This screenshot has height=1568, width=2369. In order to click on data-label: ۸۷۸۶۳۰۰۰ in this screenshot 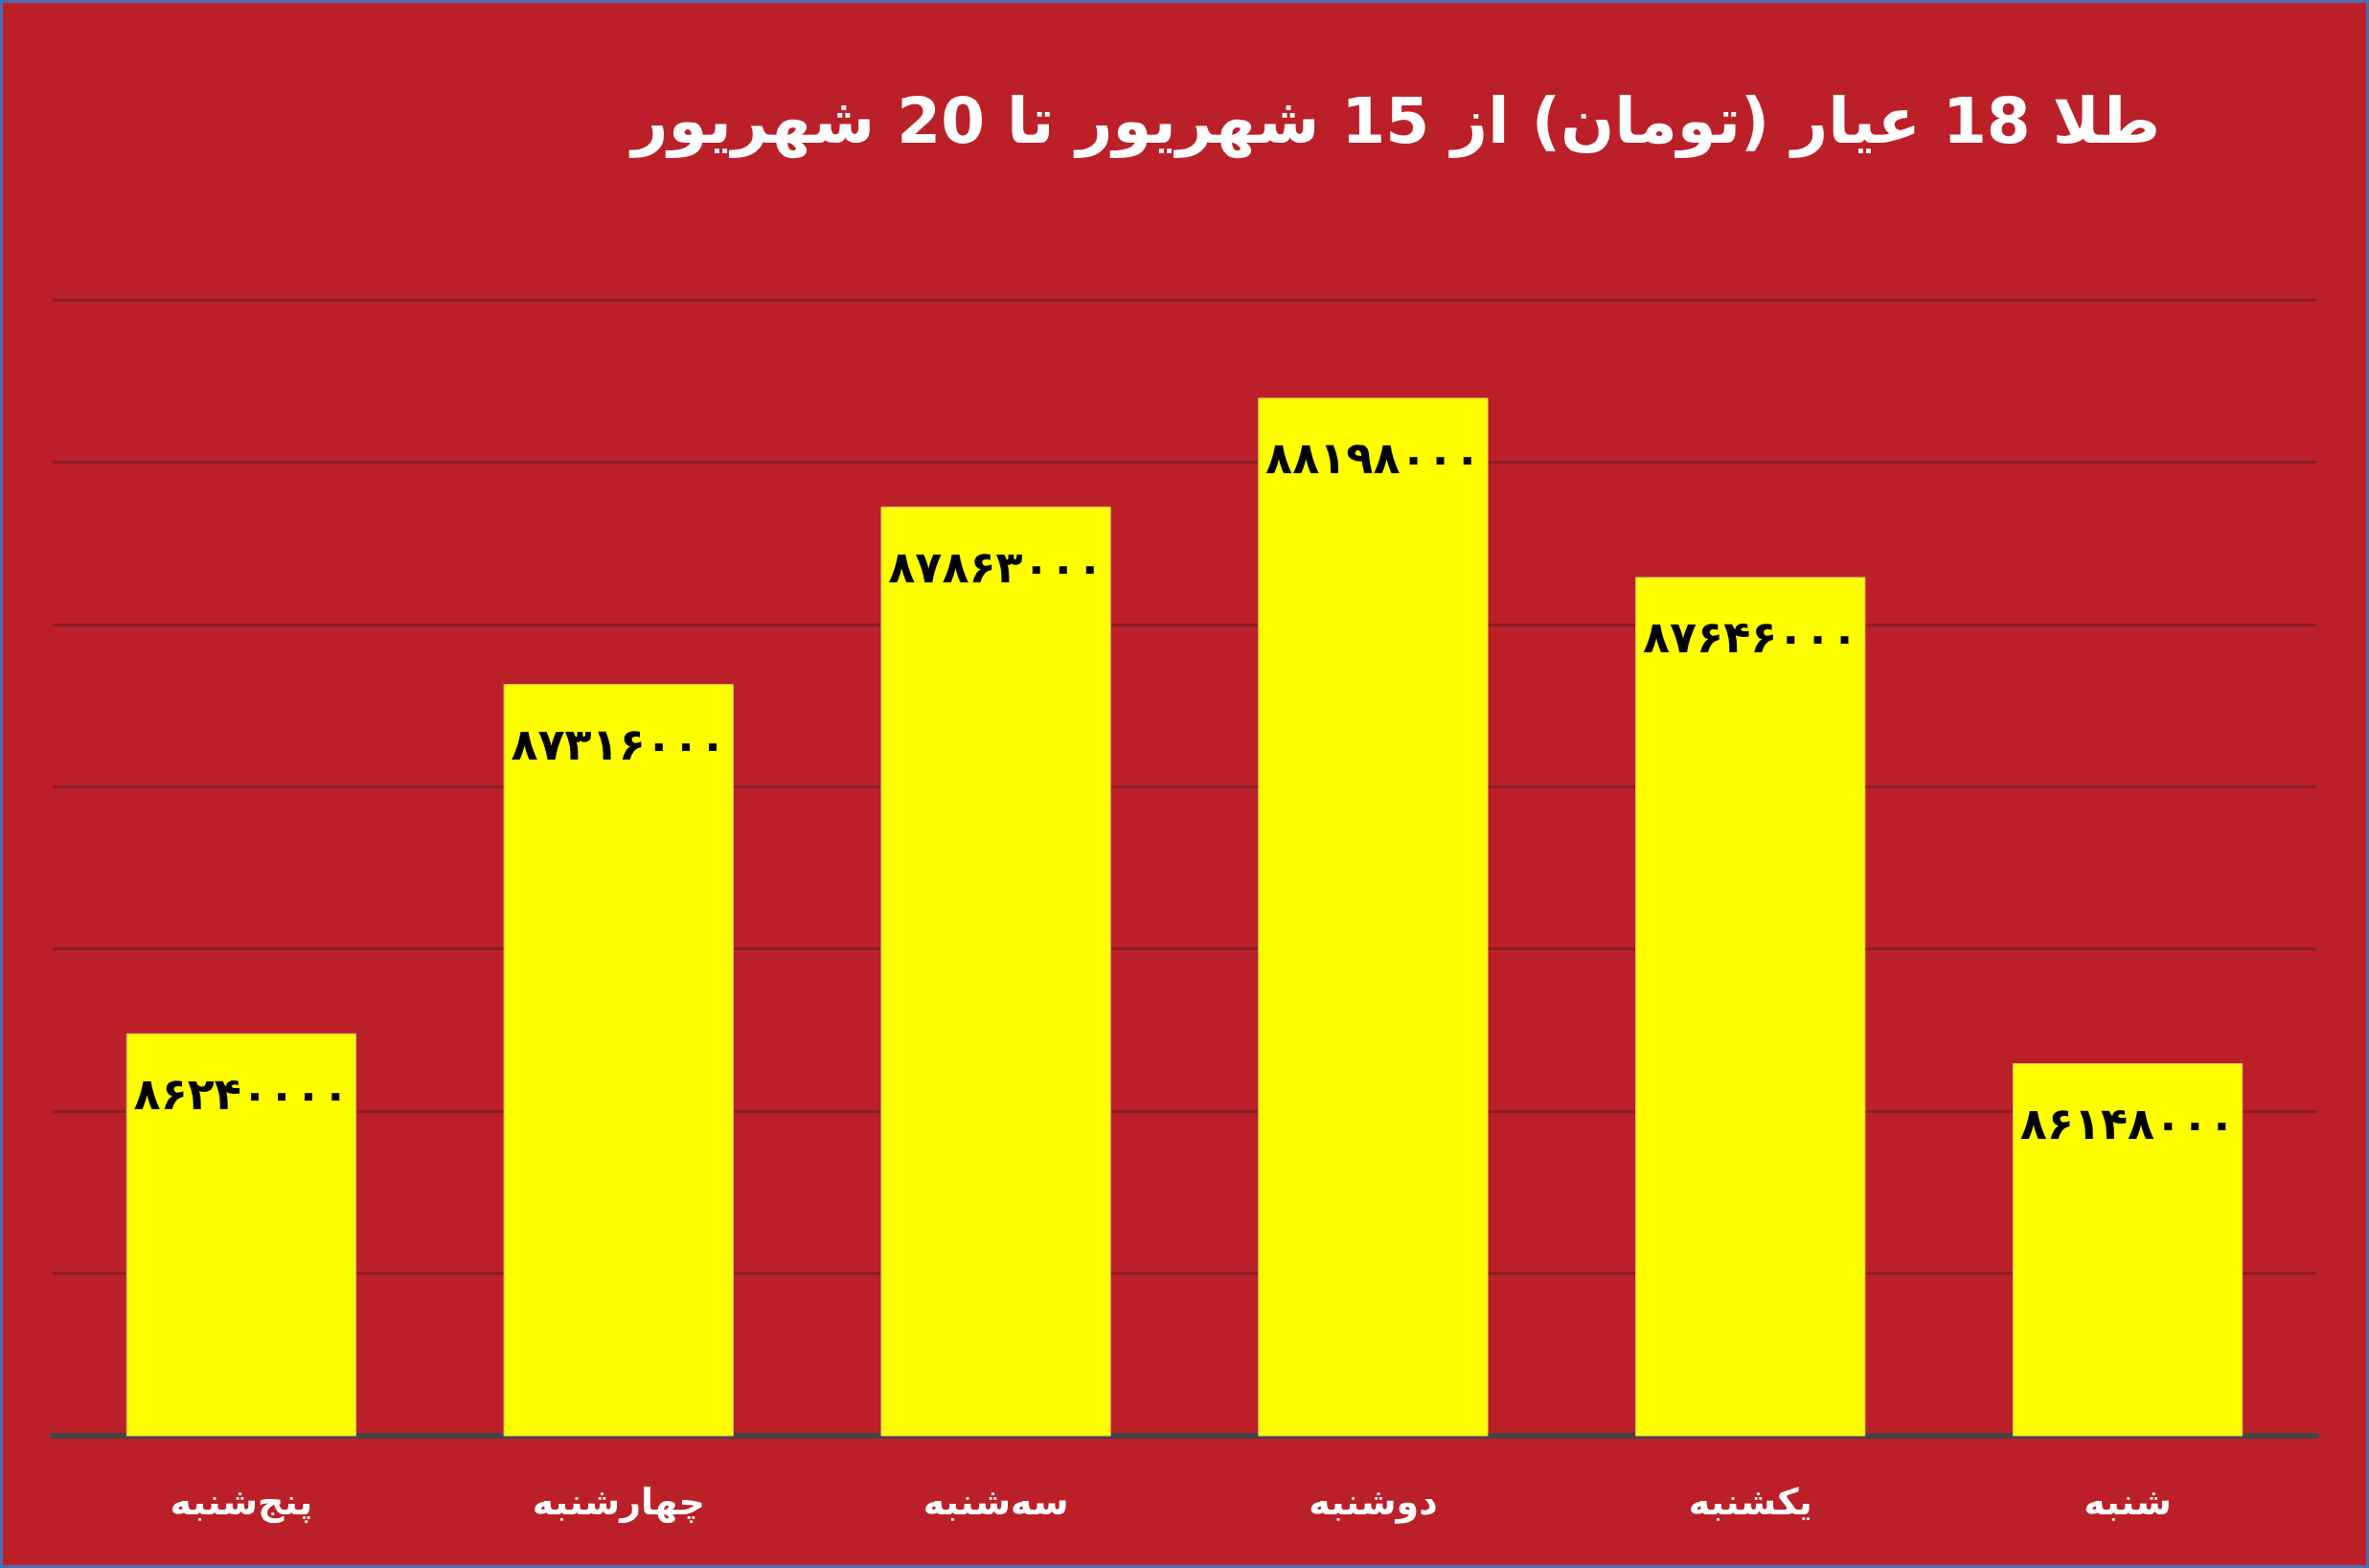, I will do `click(996, 566)`.